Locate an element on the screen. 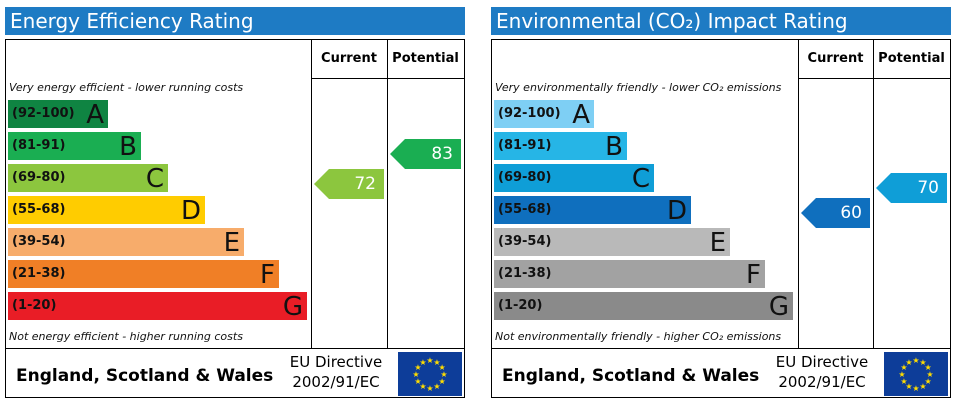 The width and height of the screenshot is (957, 404). current-rating-arrow: 60 is located at coordinates (835, 212).